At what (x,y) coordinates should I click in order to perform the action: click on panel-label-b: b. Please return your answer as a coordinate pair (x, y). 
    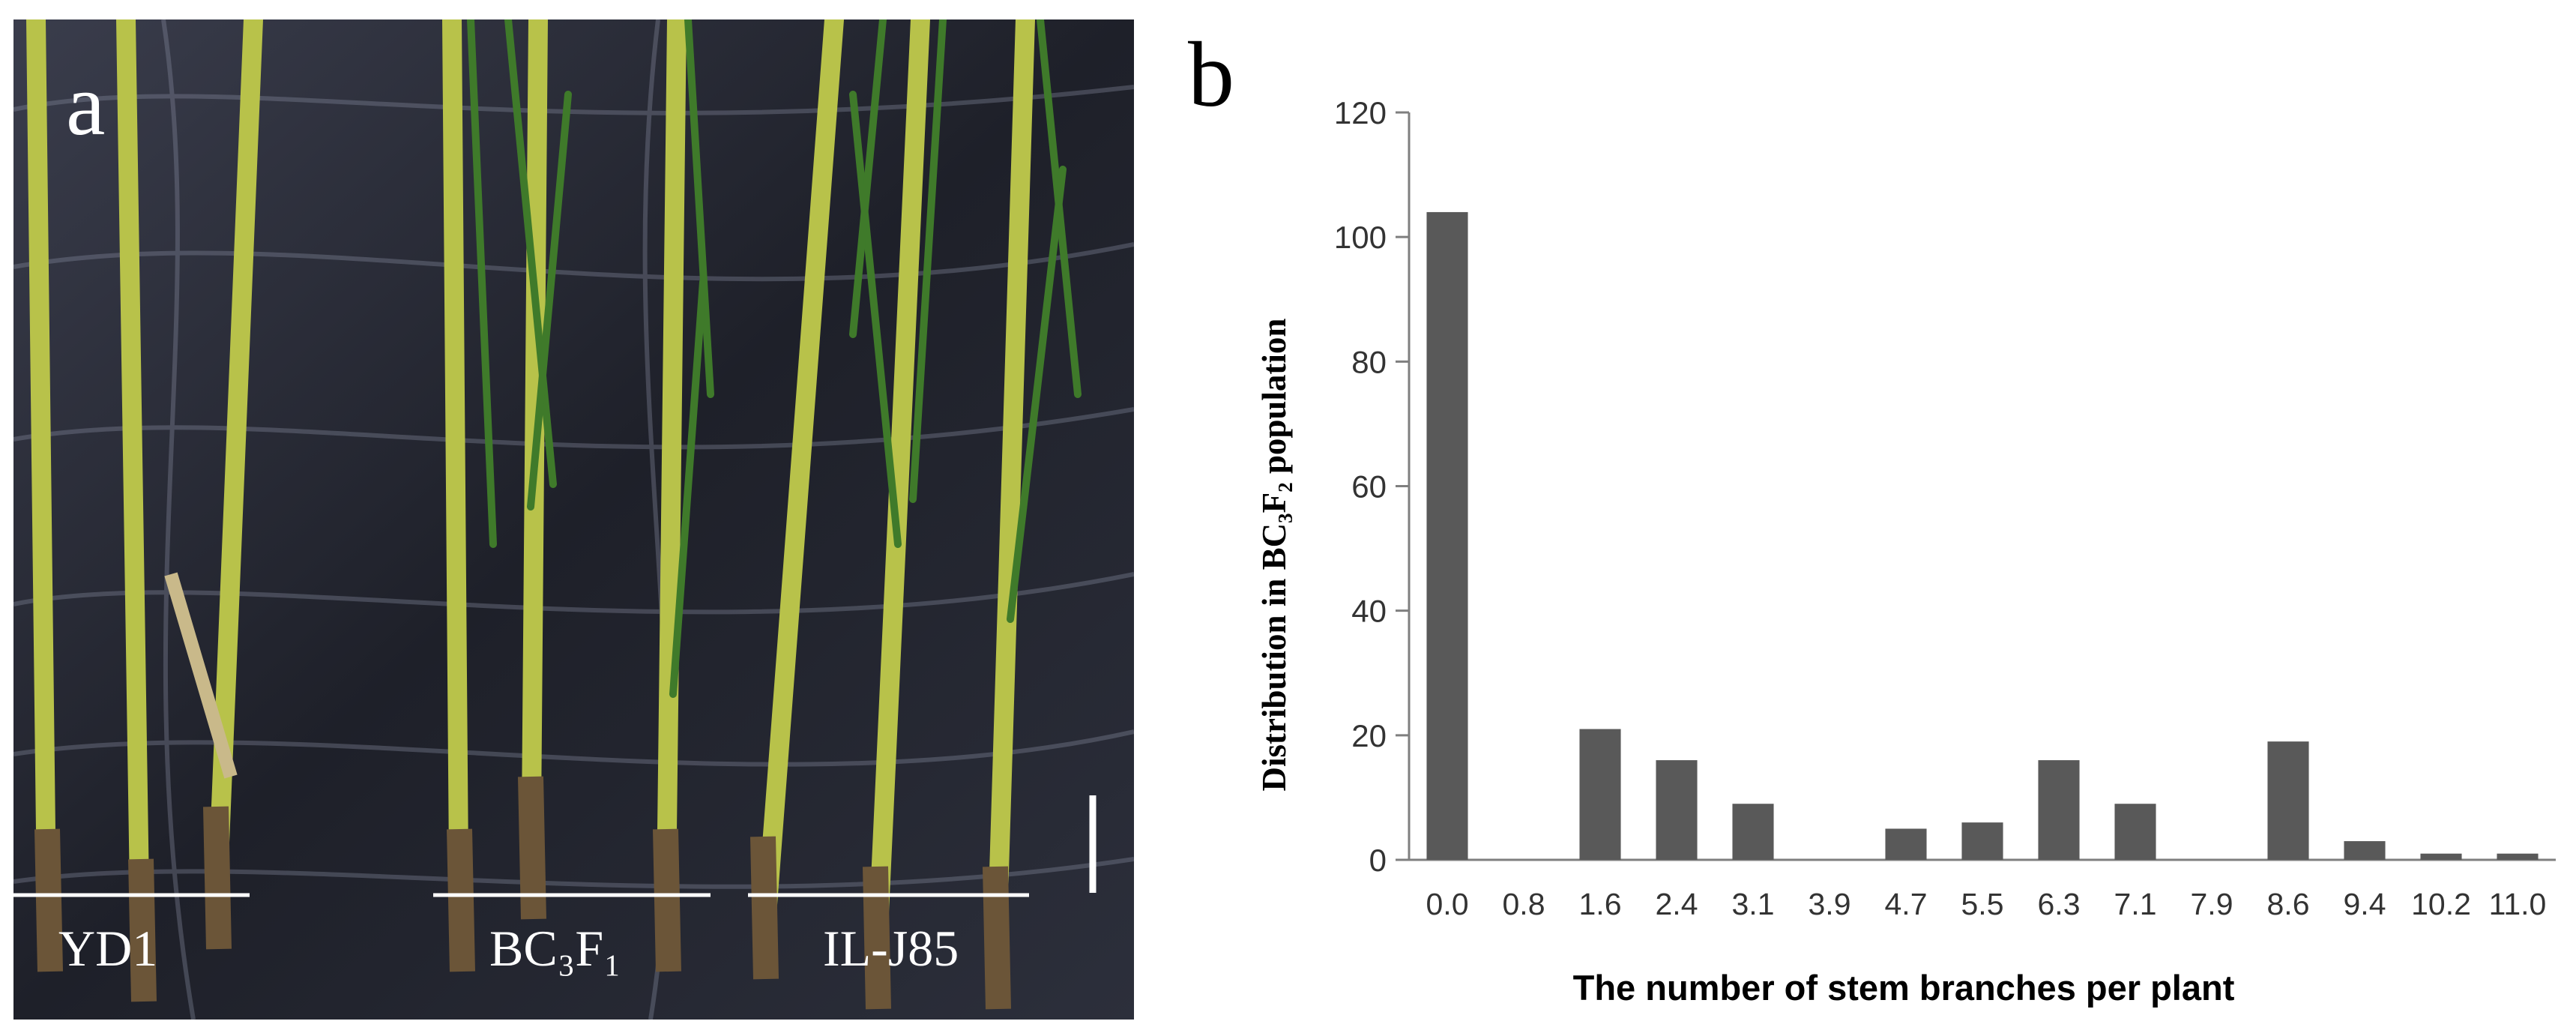
    Looking at the image, I should click on (1211, 74).